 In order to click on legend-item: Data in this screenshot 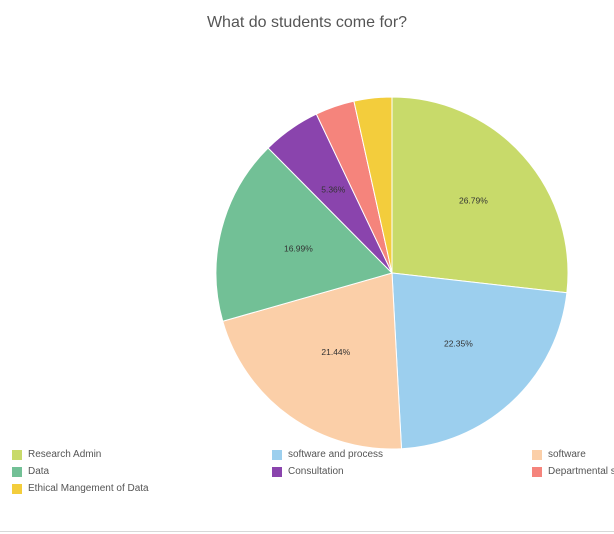, I will do `click(30, 471)`.